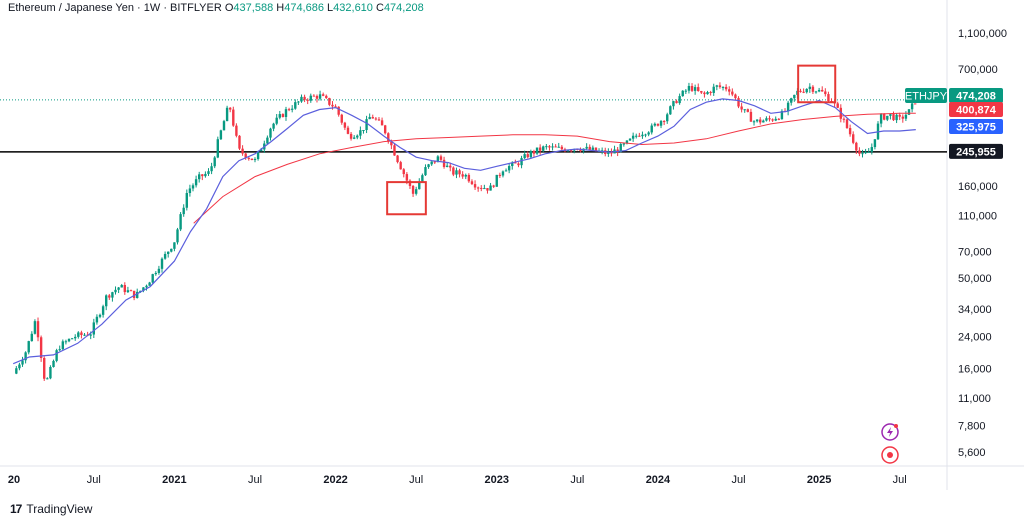 This screenshot has height=524, width=1024. Describe the element at coordinates (51, 509) in the screenshot. I see `brand-logo: 17 TradingView` at that location.